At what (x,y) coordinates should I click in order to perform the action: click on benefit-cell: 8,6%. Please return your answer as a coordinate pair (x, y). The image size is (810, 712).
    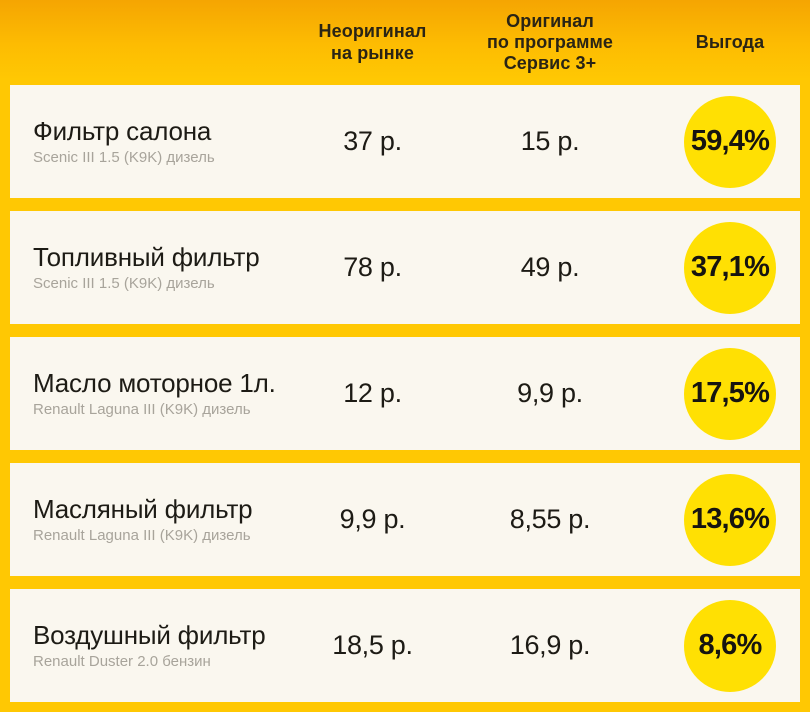
    Looking at the image, I should click on (717, 645).